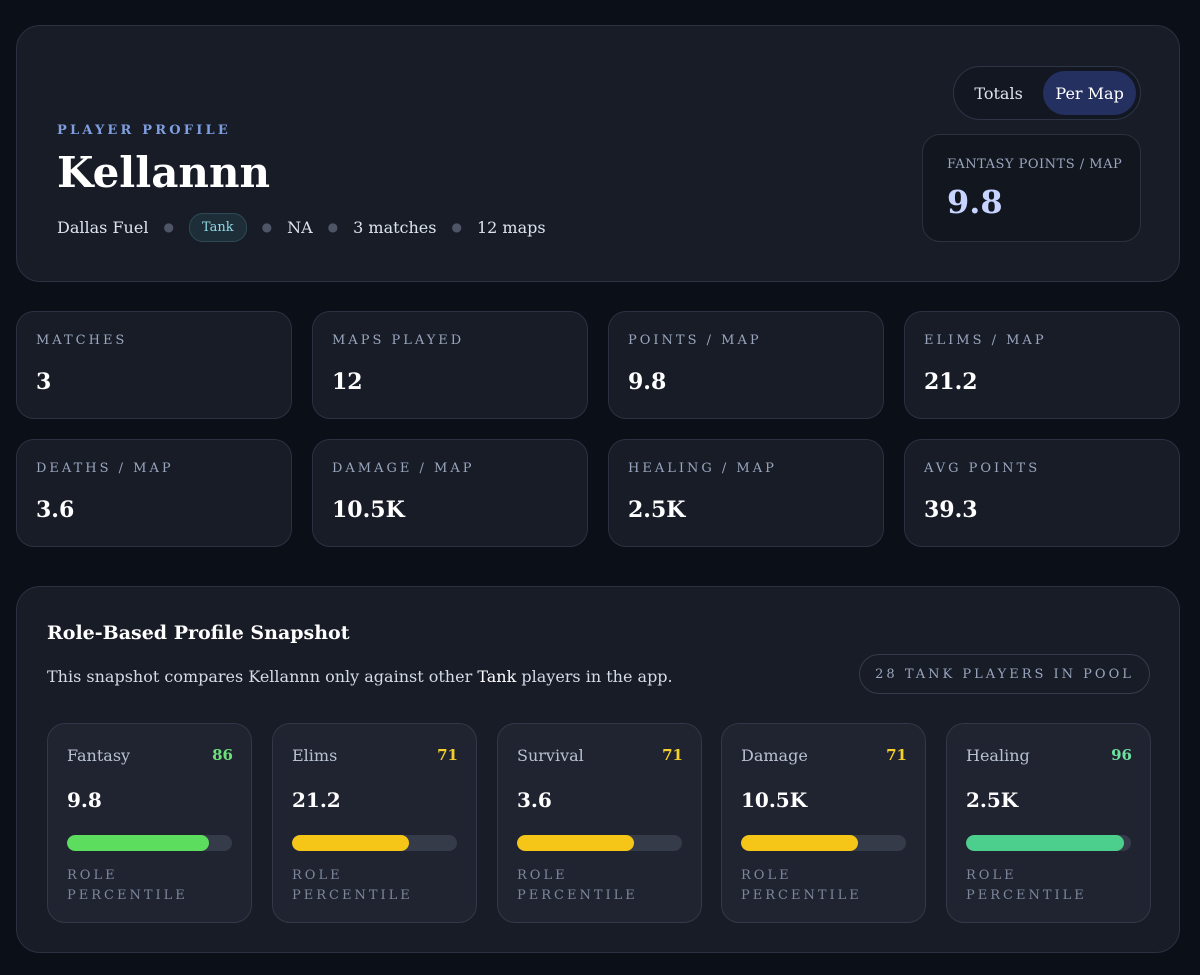 The height and width of the screenshot is (975, 1200). What do you see at coordinates (82, 340) in the screenshot?
I see `stat-label: MATCHES` at bounding box center [82, 340].